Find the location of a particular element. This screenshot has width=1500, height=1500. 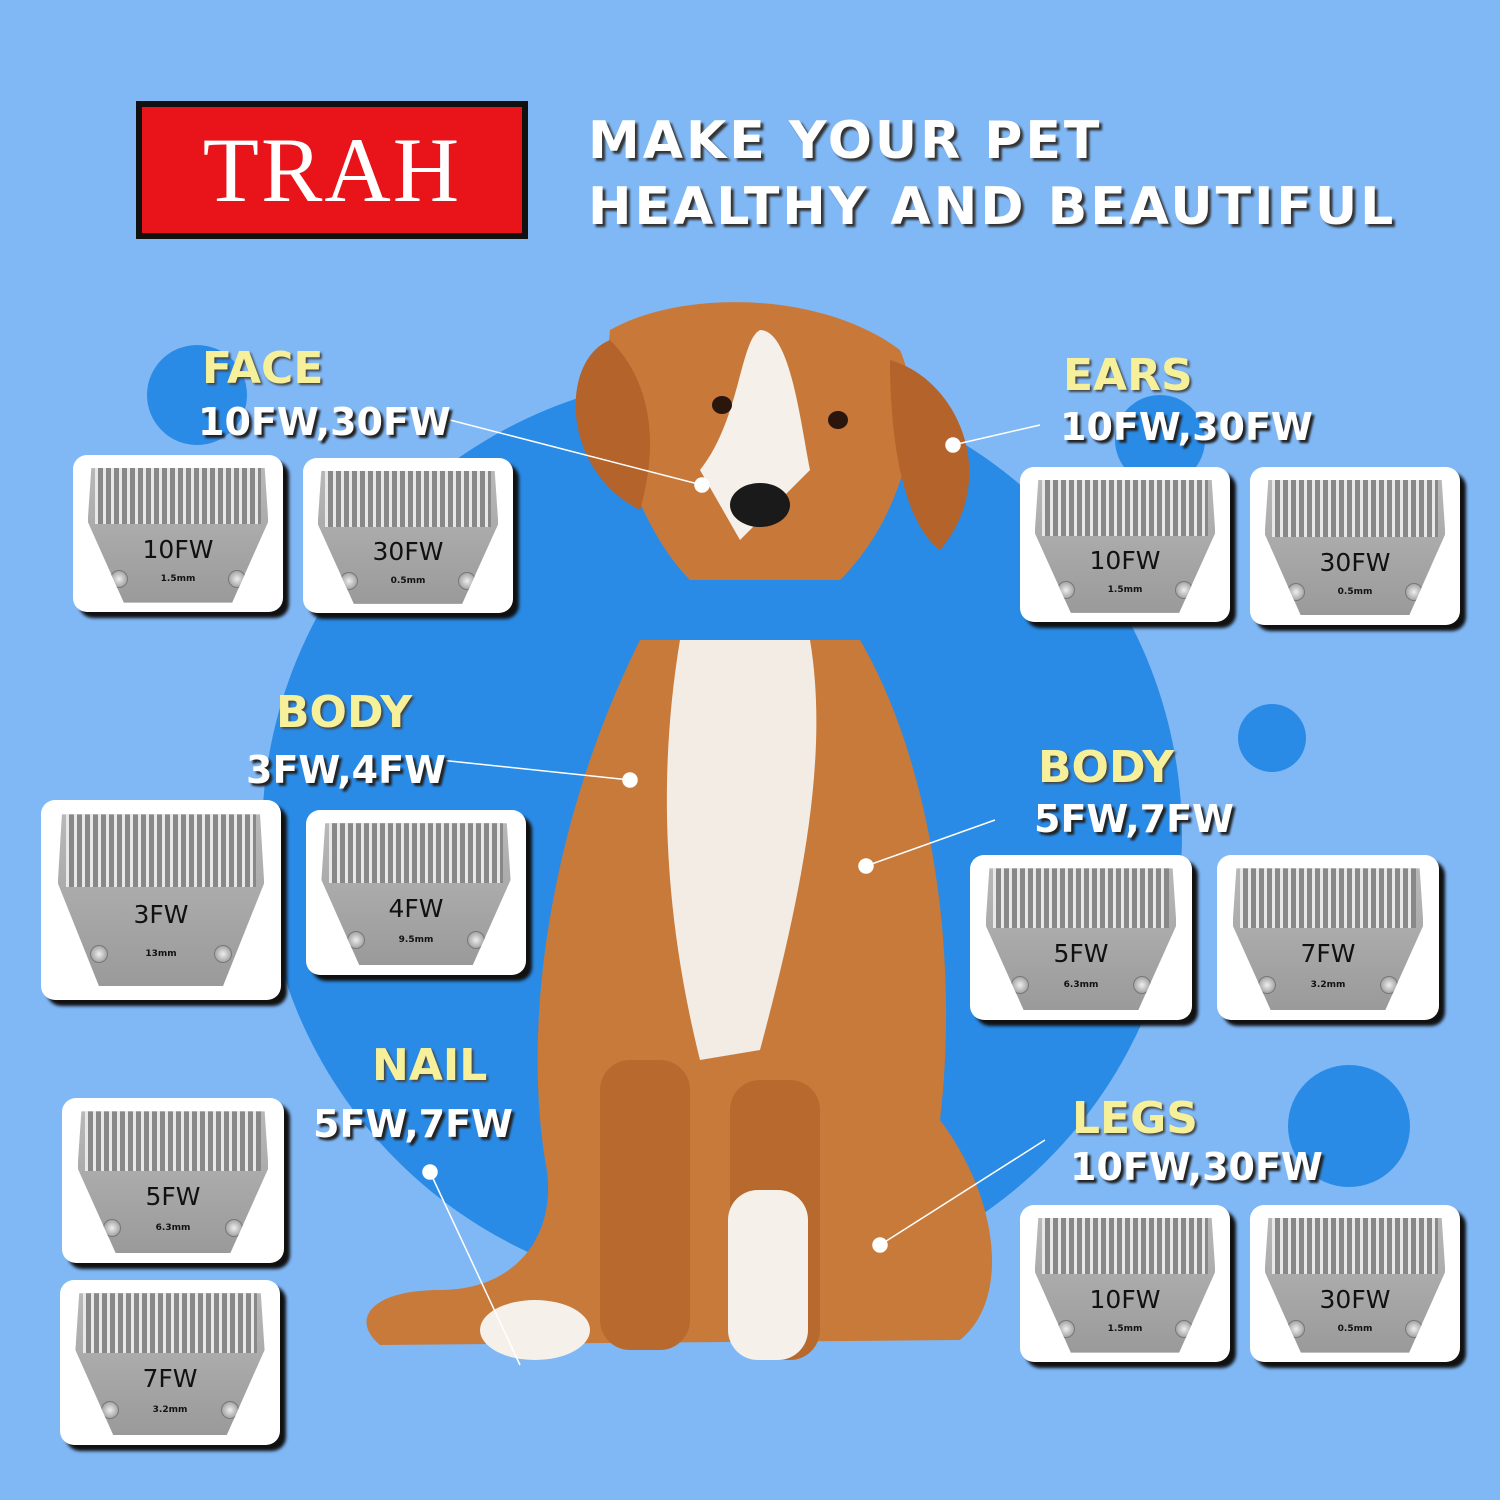

body-left-label: BODY is located at coordinates (344, 712).